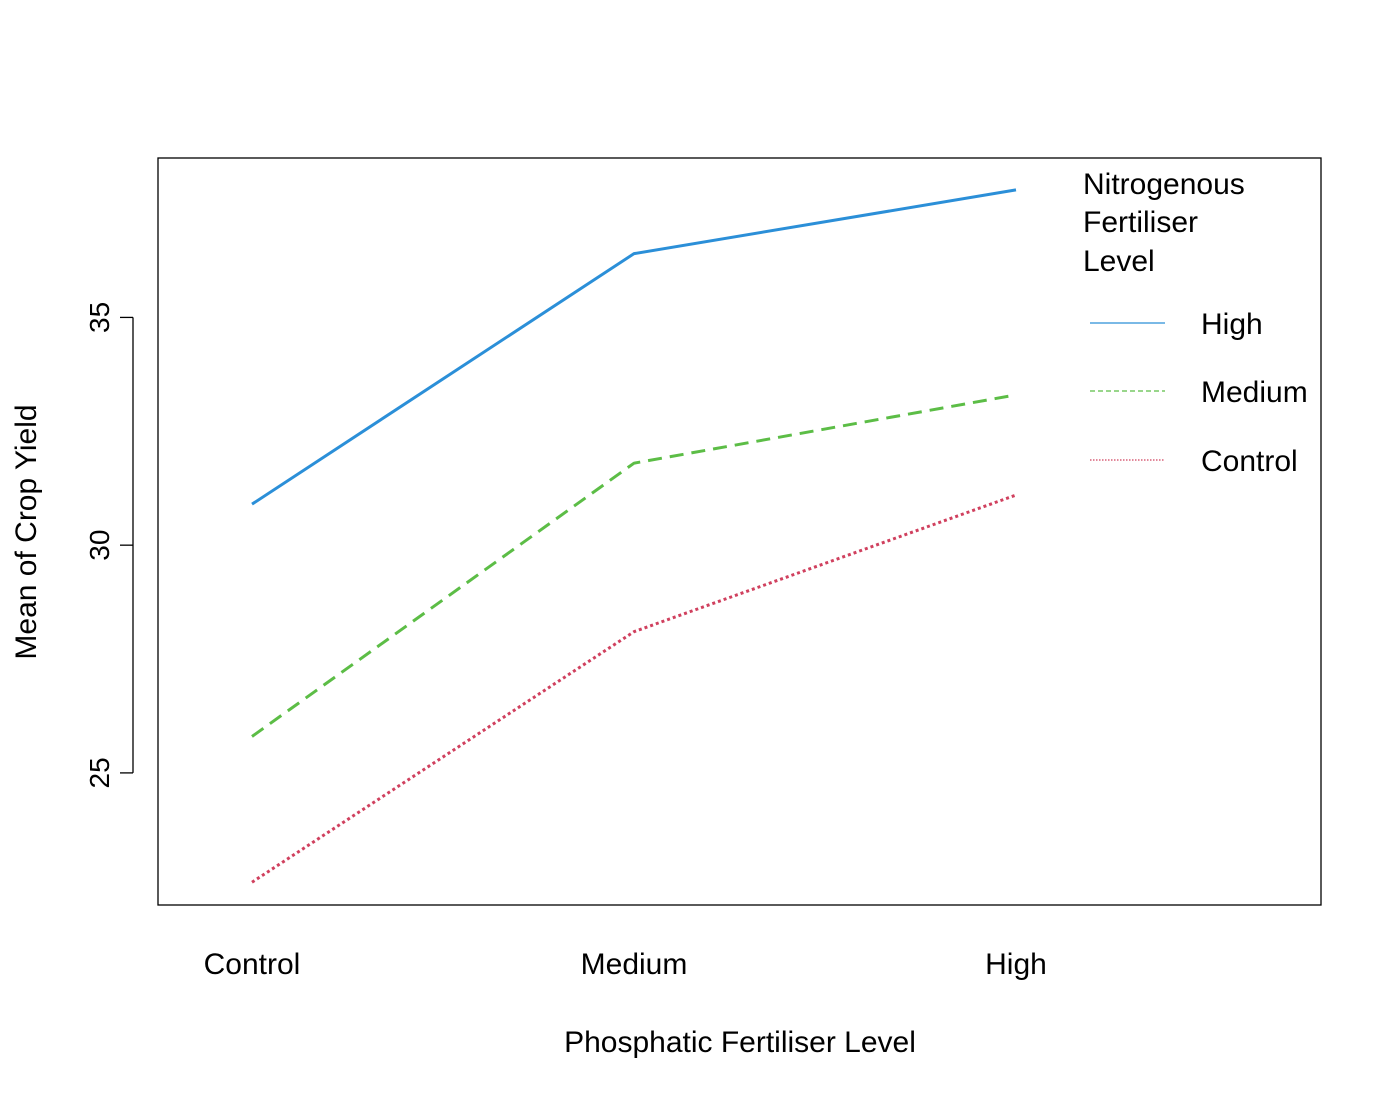 The width and height of the screenshot is (1400, 1100). What do you see at coordinates (1232, 324) in the screenshot?
I see `legend-label-high: High` at bounding box center [1232, 324].